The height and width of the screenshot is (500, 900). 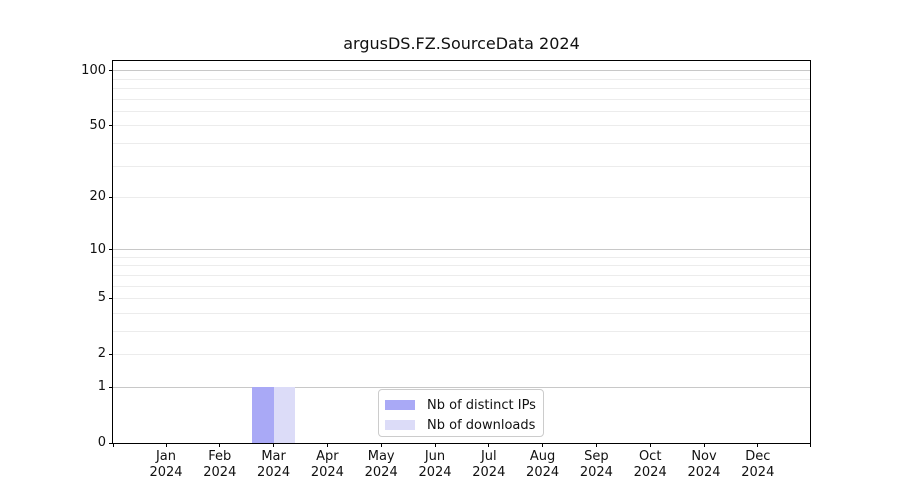 What do you see at coordinates (481, 405) in the screenshot?
I see `legend-label-distinct-ips: Nb of distinct IPs` at bounding box center [481, 405].